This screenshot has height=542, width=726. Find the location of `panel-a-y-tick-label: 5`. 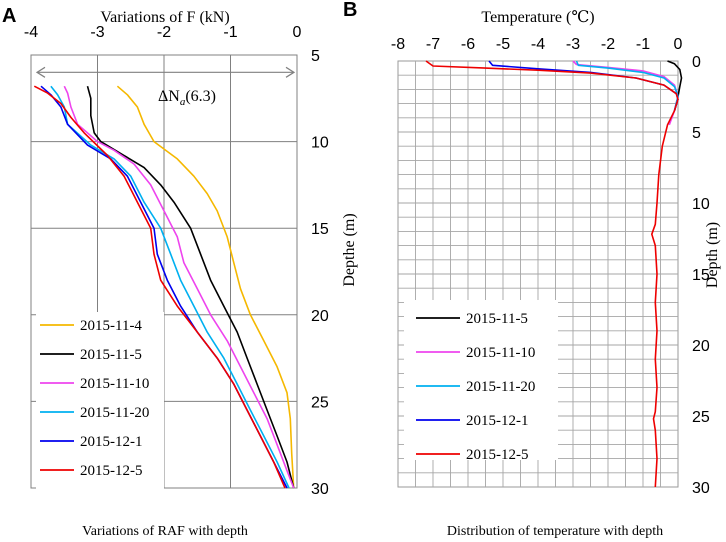

panel-a-y-tick-label: 5 is located at coordinates (315, 56).